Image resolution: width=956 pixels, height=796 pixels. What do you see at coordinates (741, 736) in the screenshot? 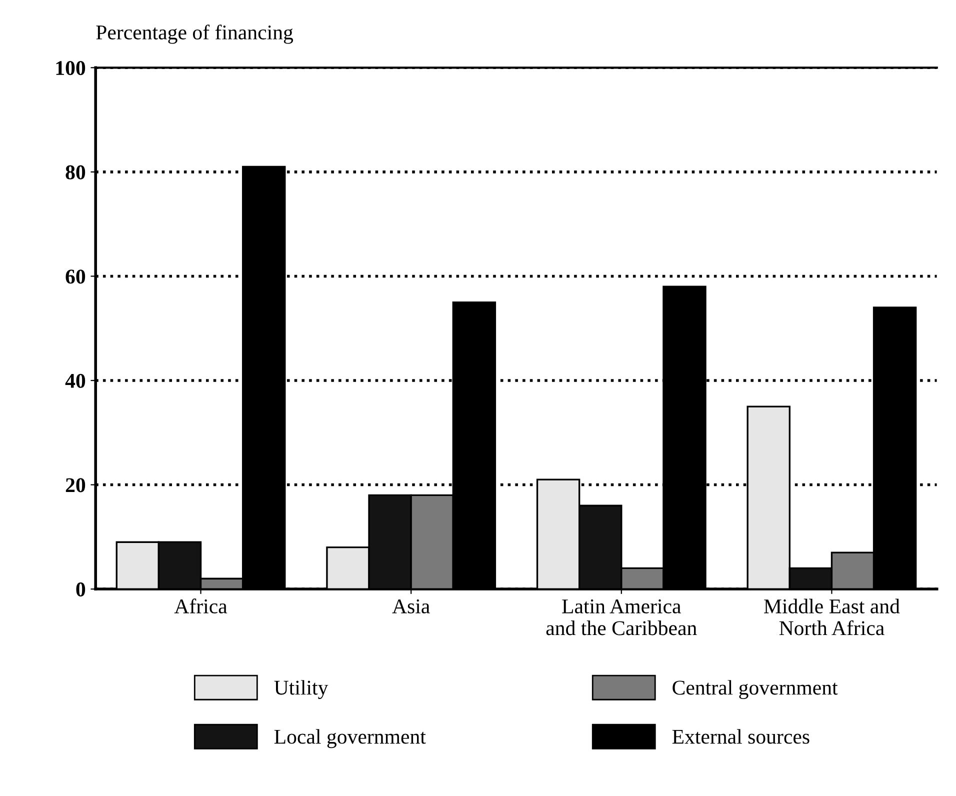
I see `legend-label: External sources` at bounding box center [741, 736].